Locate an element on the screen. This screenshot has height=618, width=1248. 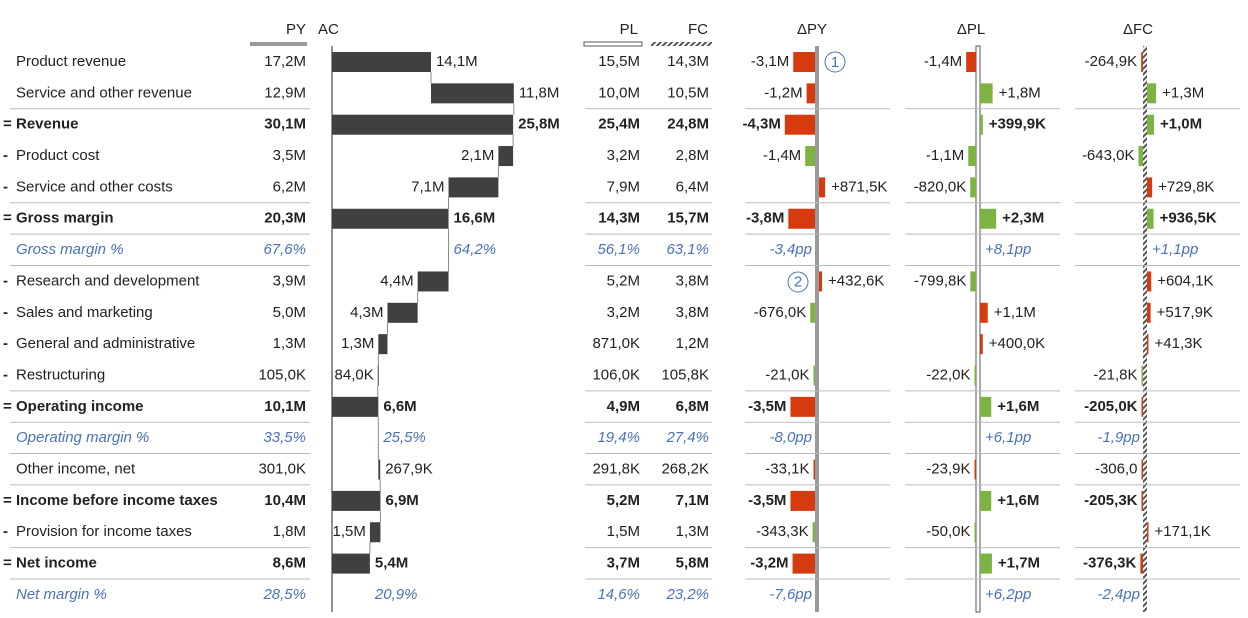
dpl-axis is located at coordinates (978, 329).